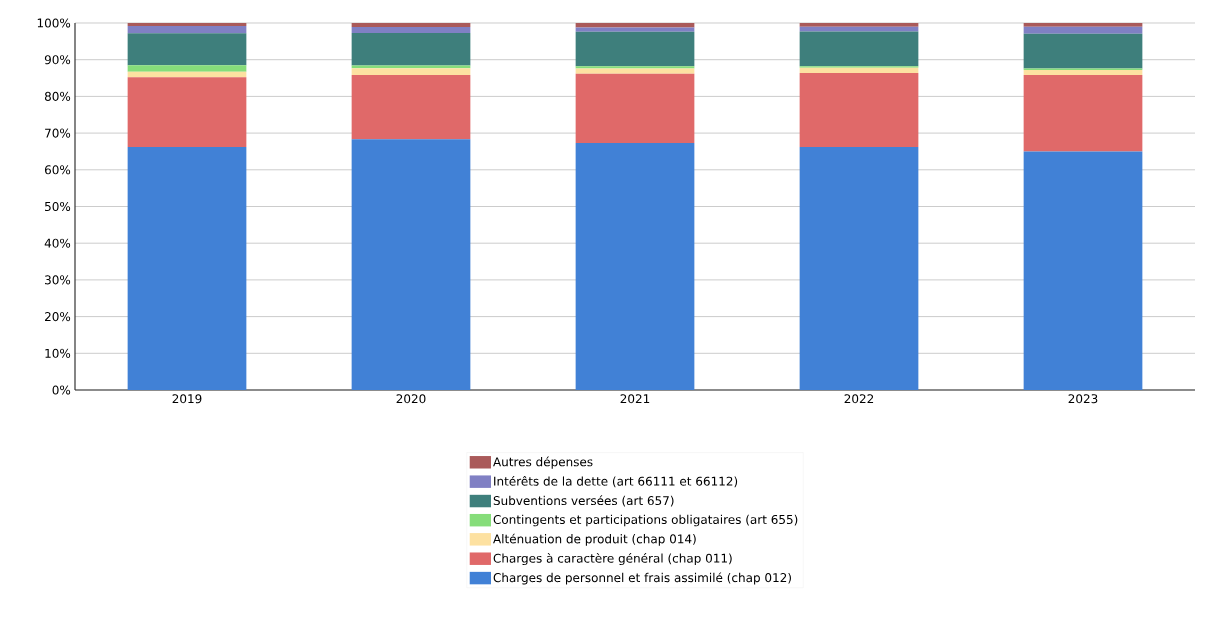  Describe the element at coordinates (58, 353) in the screenshot. I see `y-tick-label: 10%` at that location.